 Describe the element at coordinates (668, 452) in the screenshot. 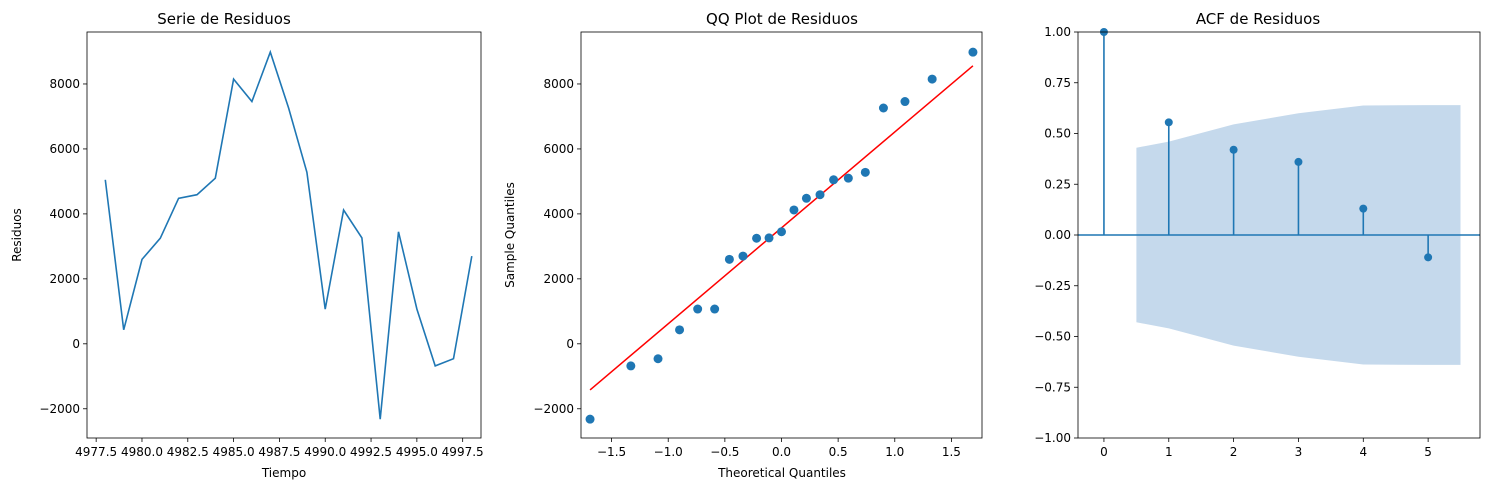

I see `p1-xtick-label: −1.0` at that location.